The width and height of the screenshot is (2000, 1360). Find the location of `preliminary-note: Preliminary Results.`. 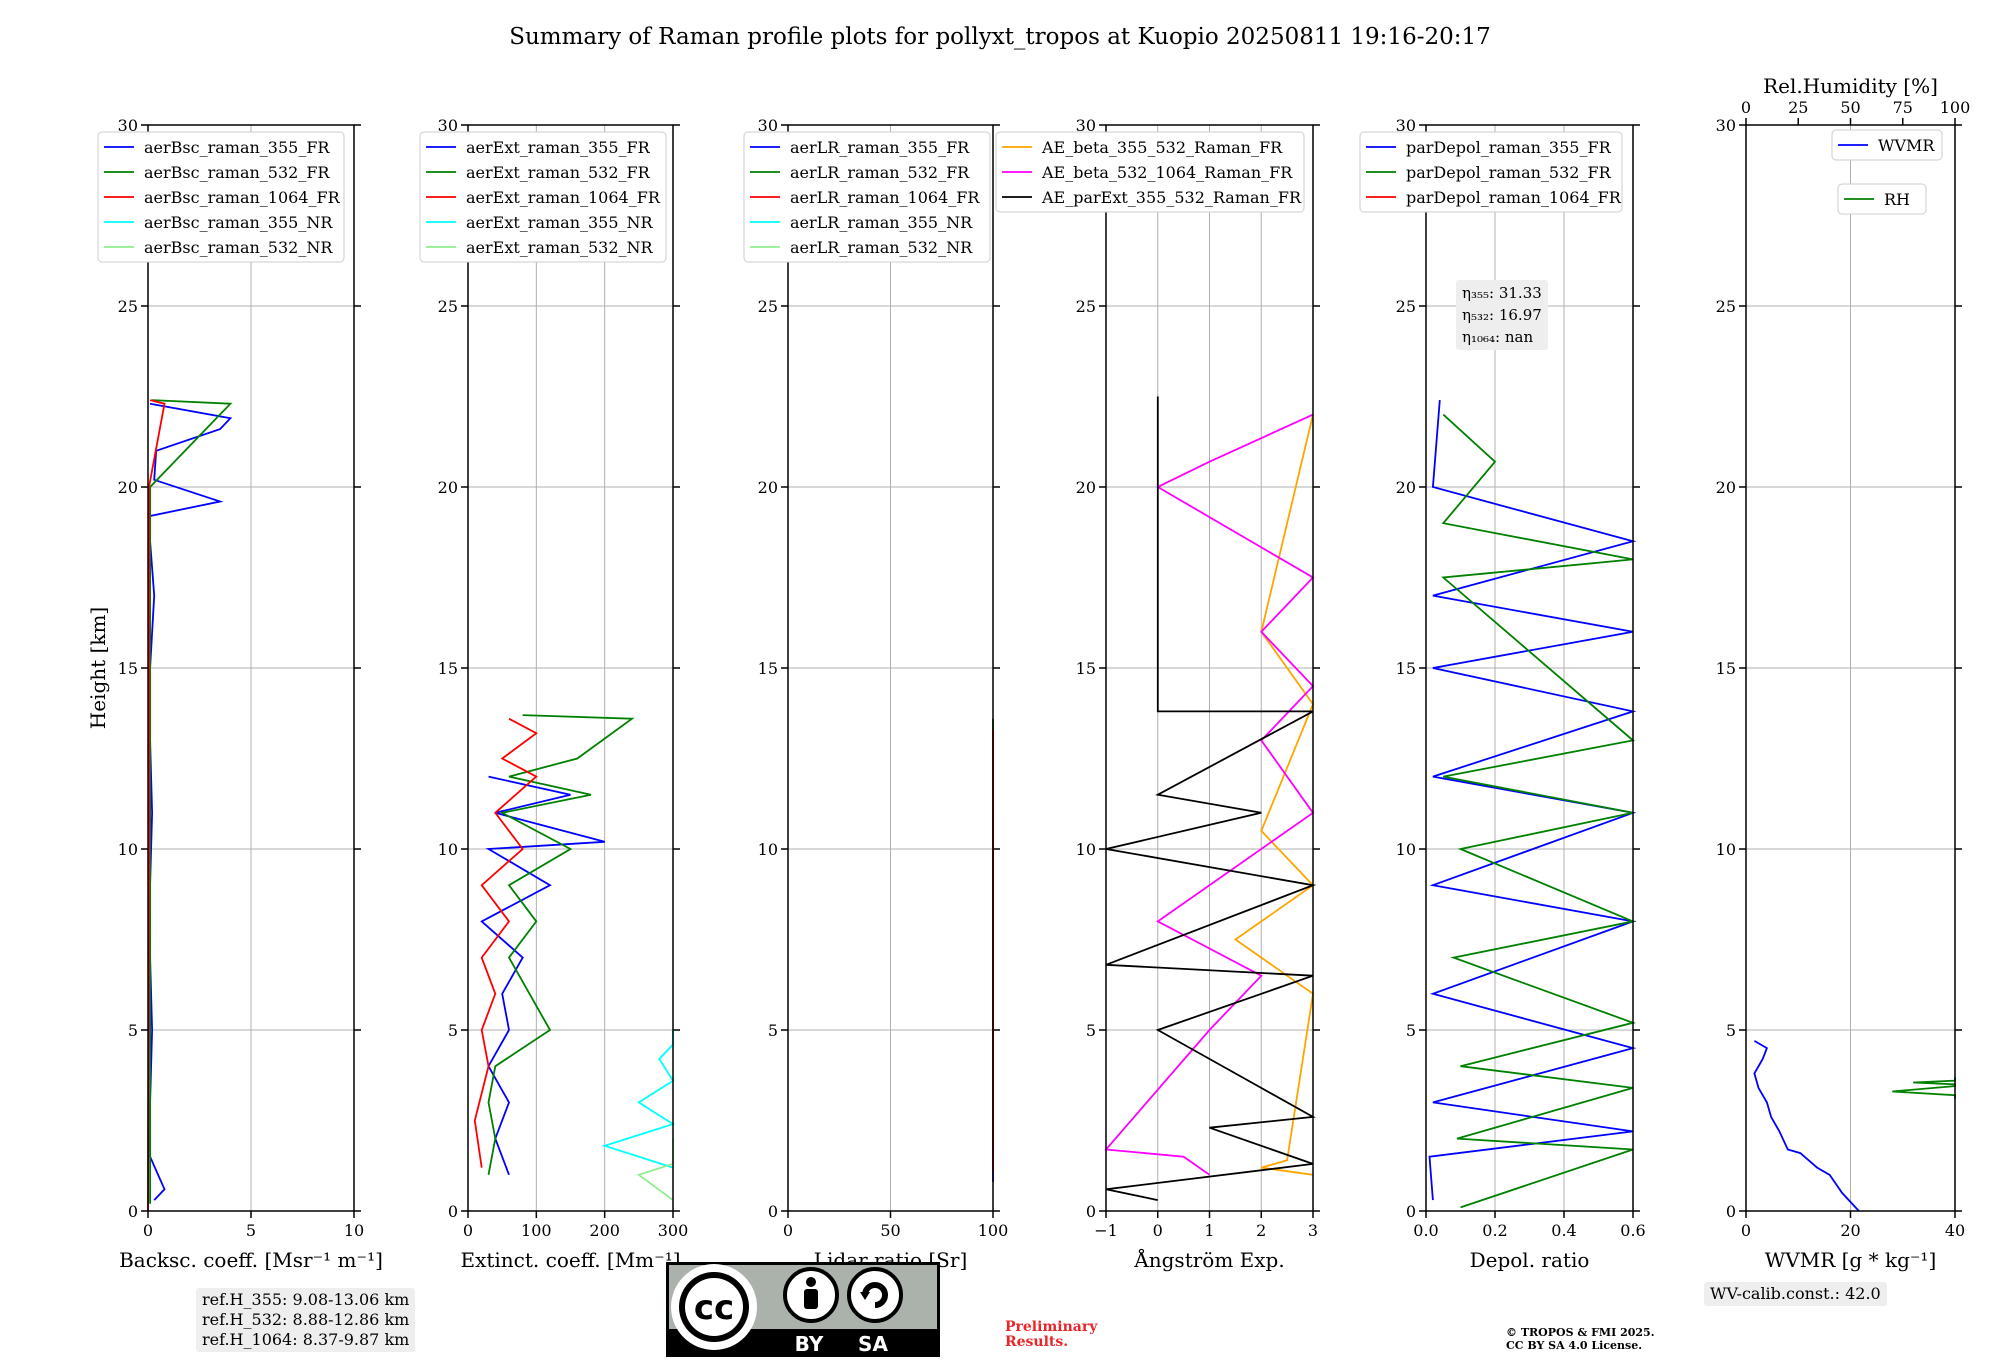

preliminary-note: Preliminary Results. is located at coordinates (1051, 1335).